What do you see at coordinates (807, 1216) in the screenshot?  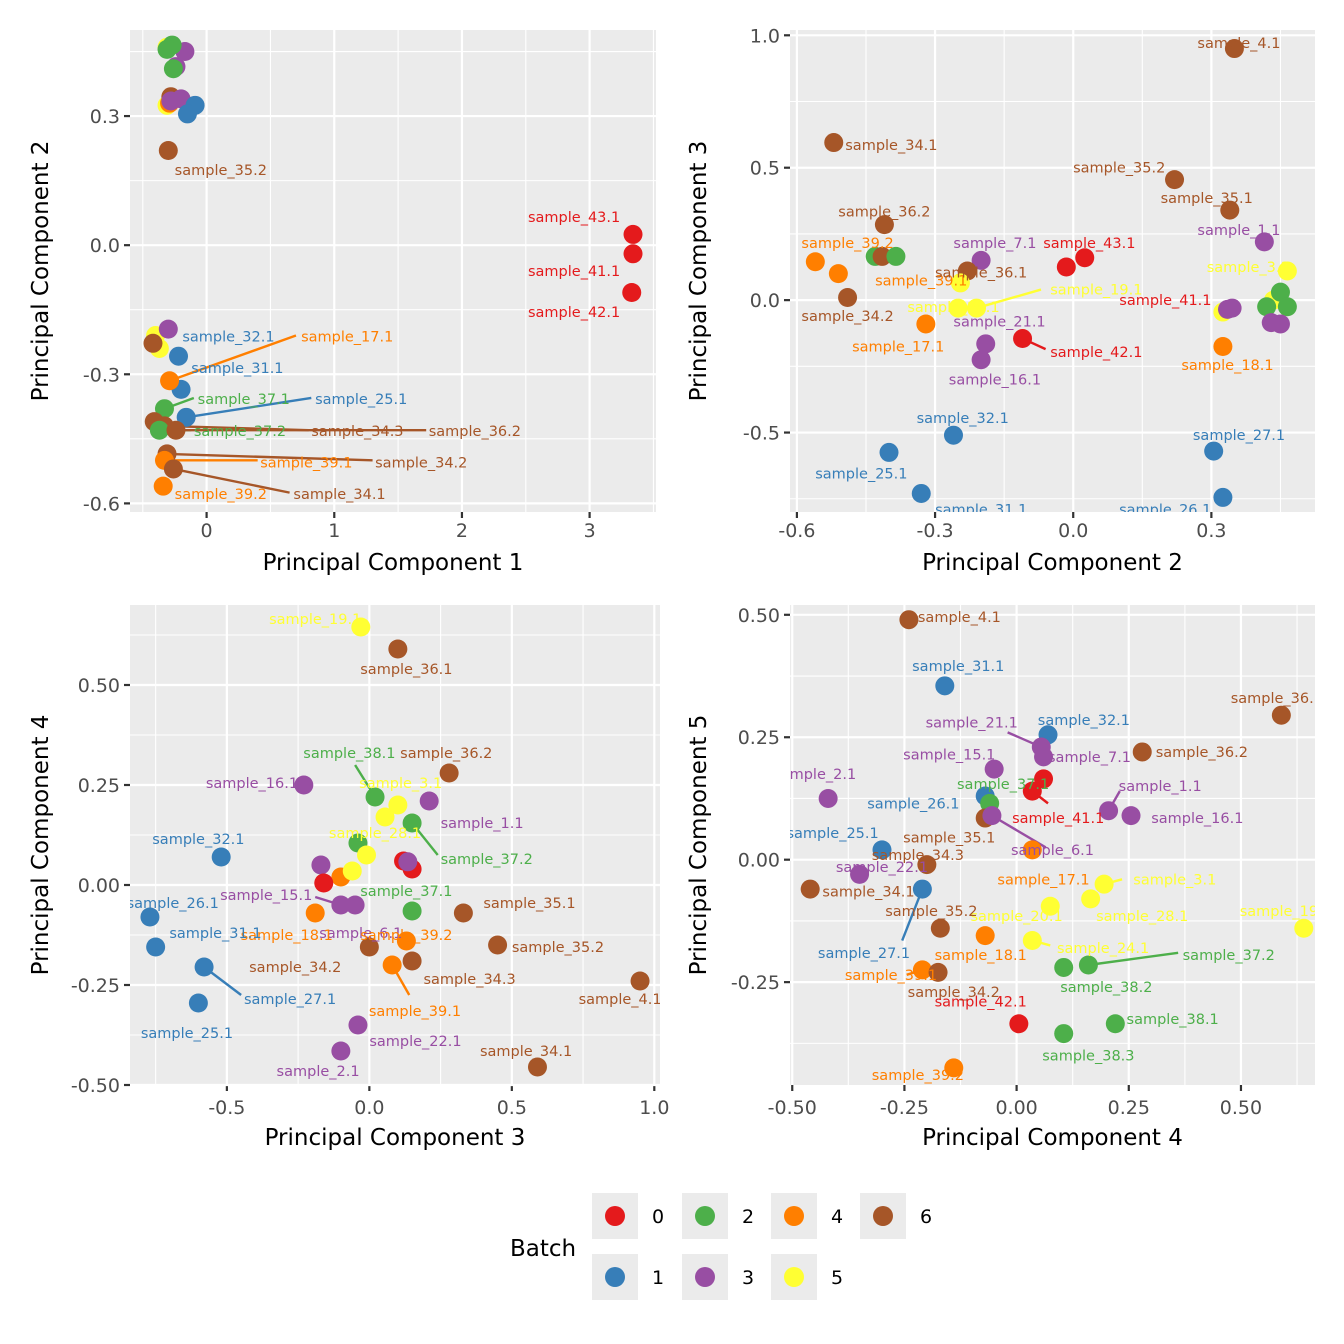 I see `legend-item-batch-4: 4` at bounding box center [807, 1216].